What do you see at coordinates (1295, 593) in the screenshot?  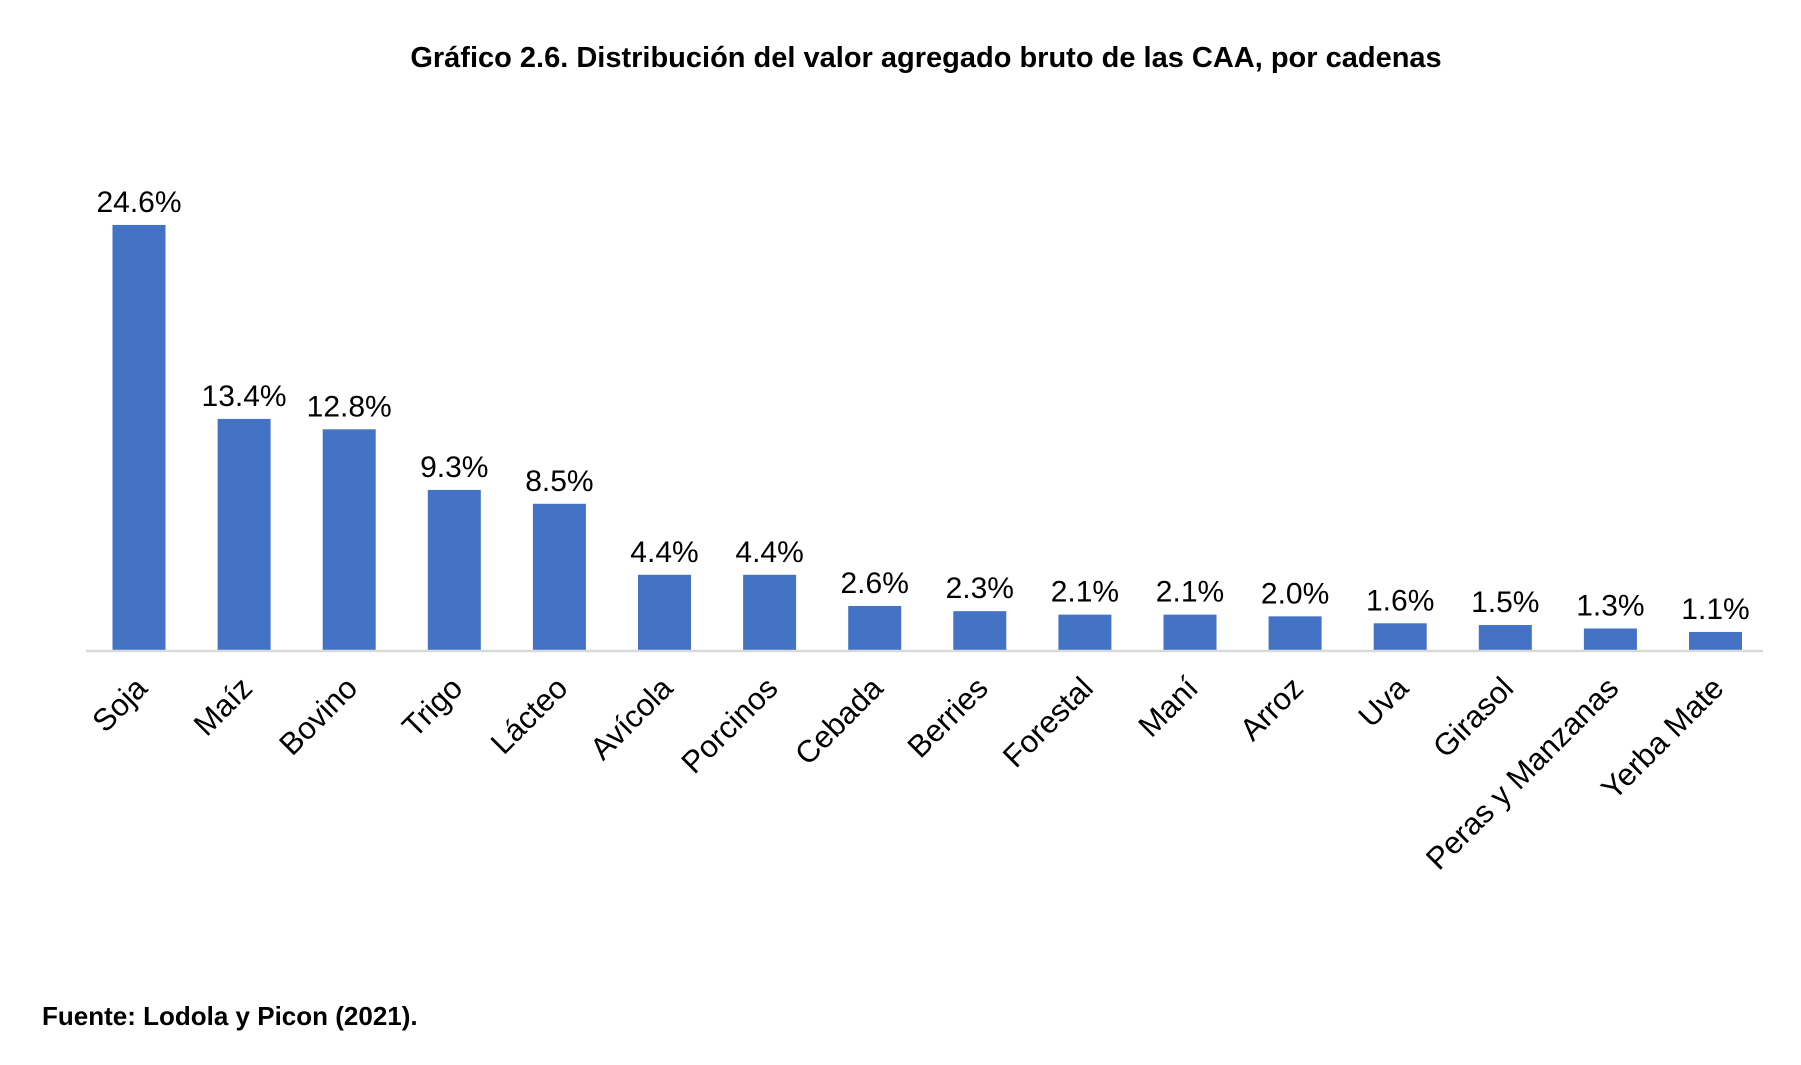 I see `data-label-11: 2.0%` at bounding box center [1295, 593].